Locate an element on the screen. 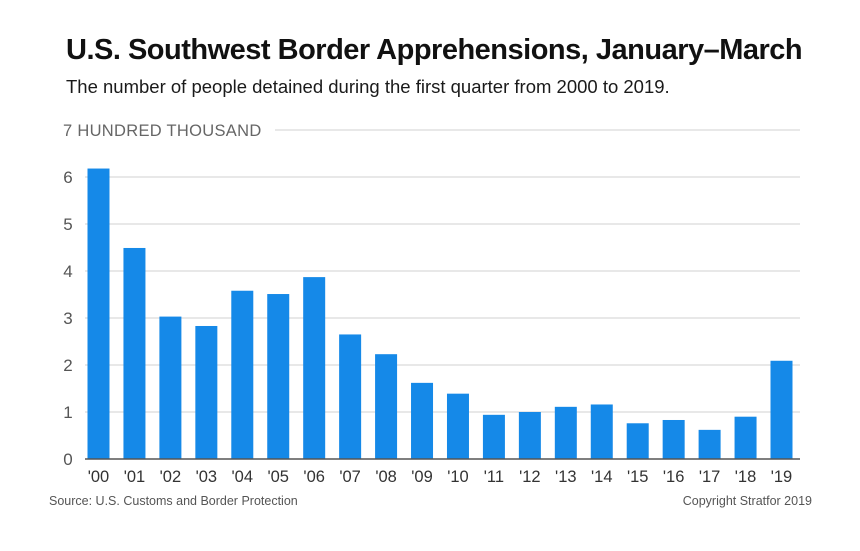  x-tick-label: '06 is located at coordinates (314, 477).